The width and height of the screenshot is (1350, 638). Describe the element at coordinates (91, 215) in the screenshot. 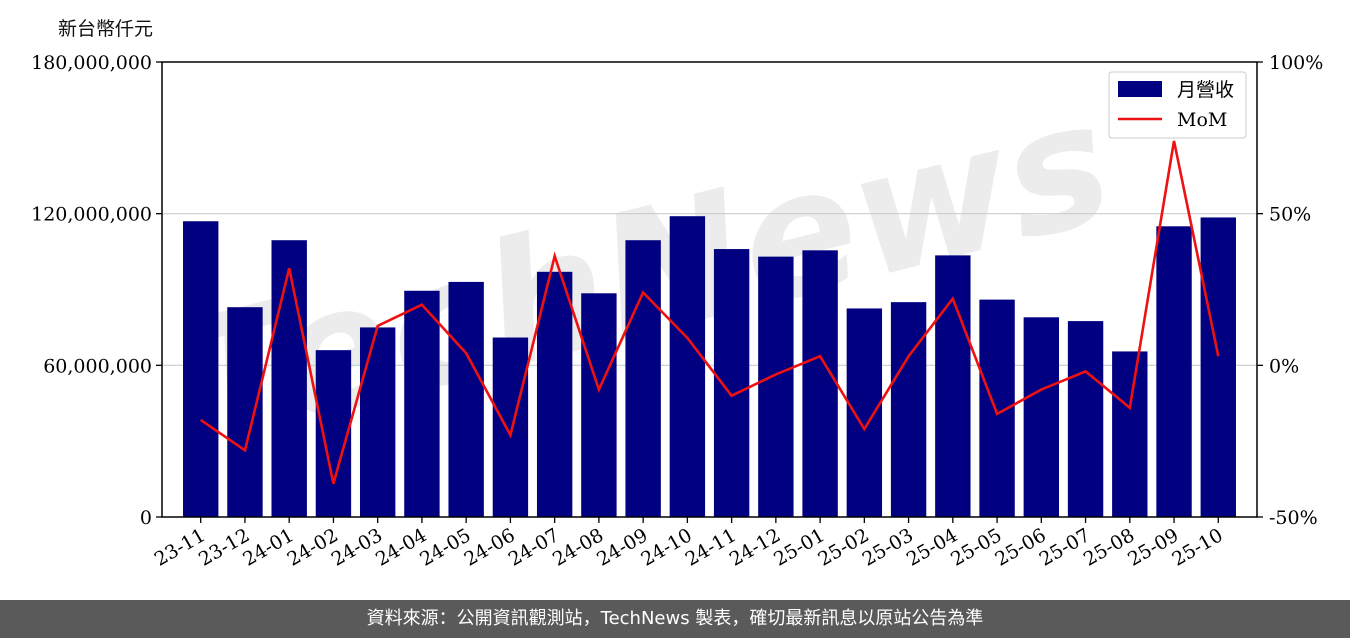

I see `y-left-tick-label: 120,000,000` at that location.